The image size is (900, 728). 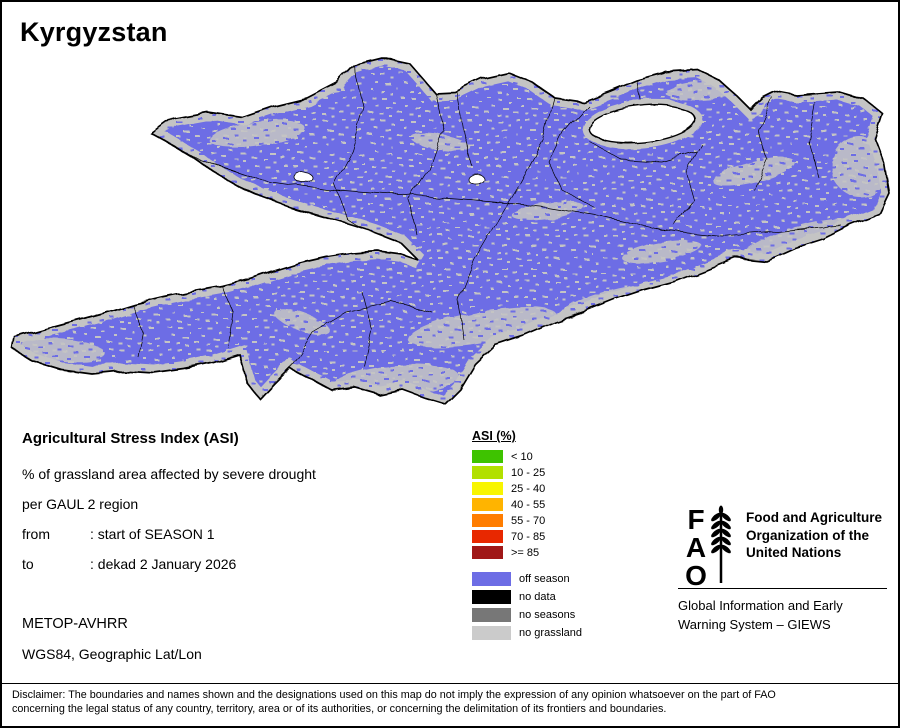 I want to click on legend-label: 25 - 40, so click(x=528, y=488).